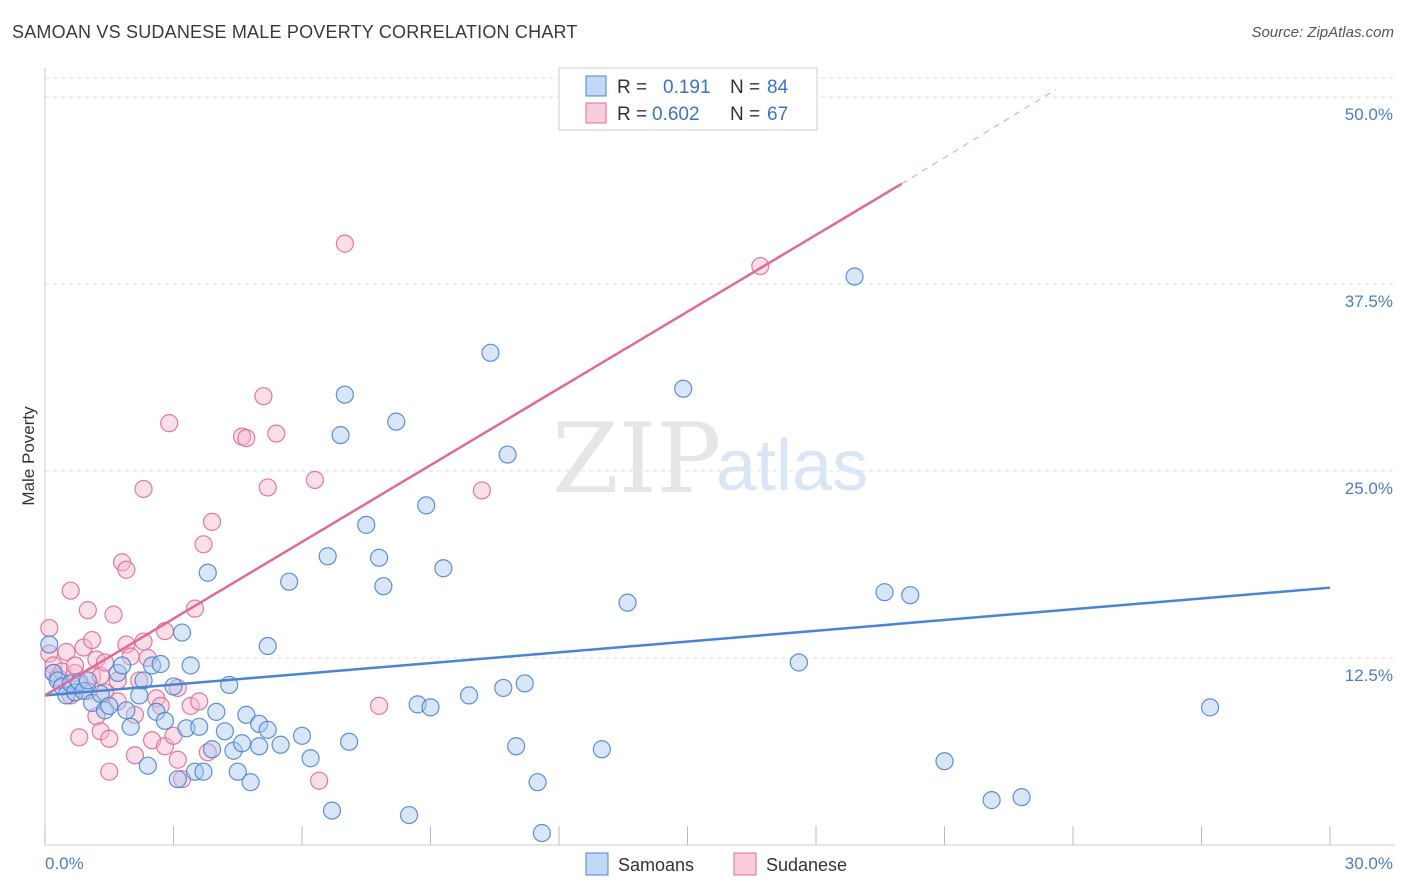 The image size is (1406, 892). I want to click on bottom-legend-swatch-samoans, so click(597, 864).